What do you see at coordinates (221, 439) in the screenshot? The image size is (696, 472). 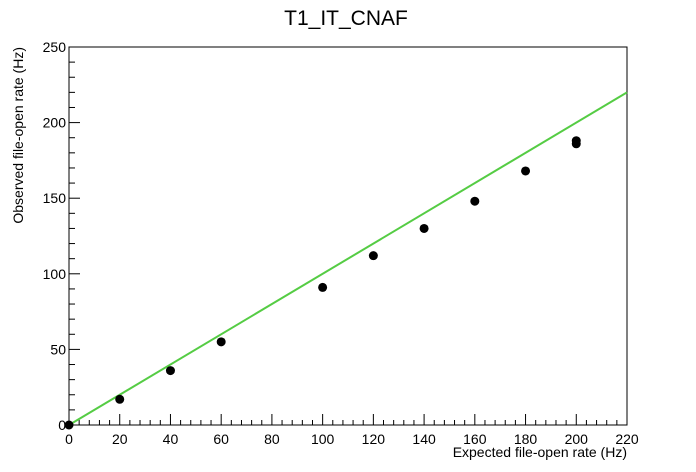 I see `x-tick-label: 60` at bounding box center [221, 439].